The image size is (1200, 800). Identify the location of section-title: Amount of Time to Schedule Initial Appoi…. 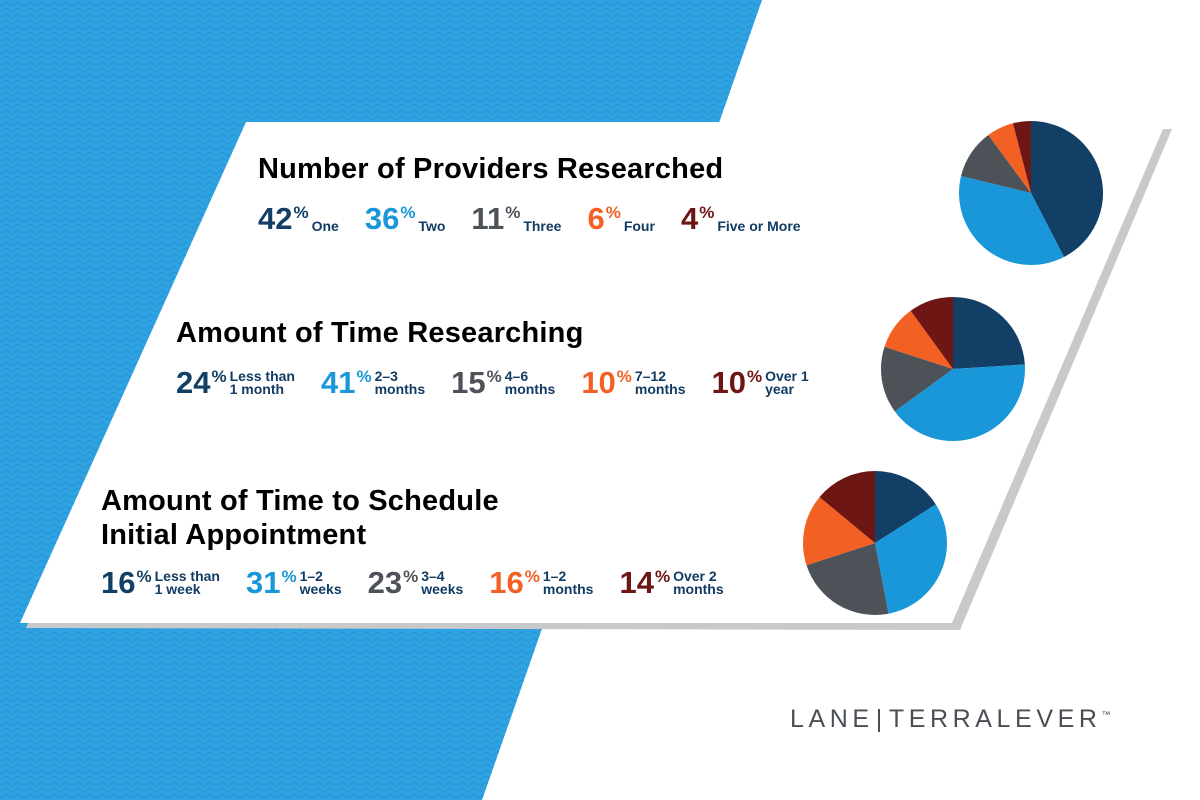
(300, 518).